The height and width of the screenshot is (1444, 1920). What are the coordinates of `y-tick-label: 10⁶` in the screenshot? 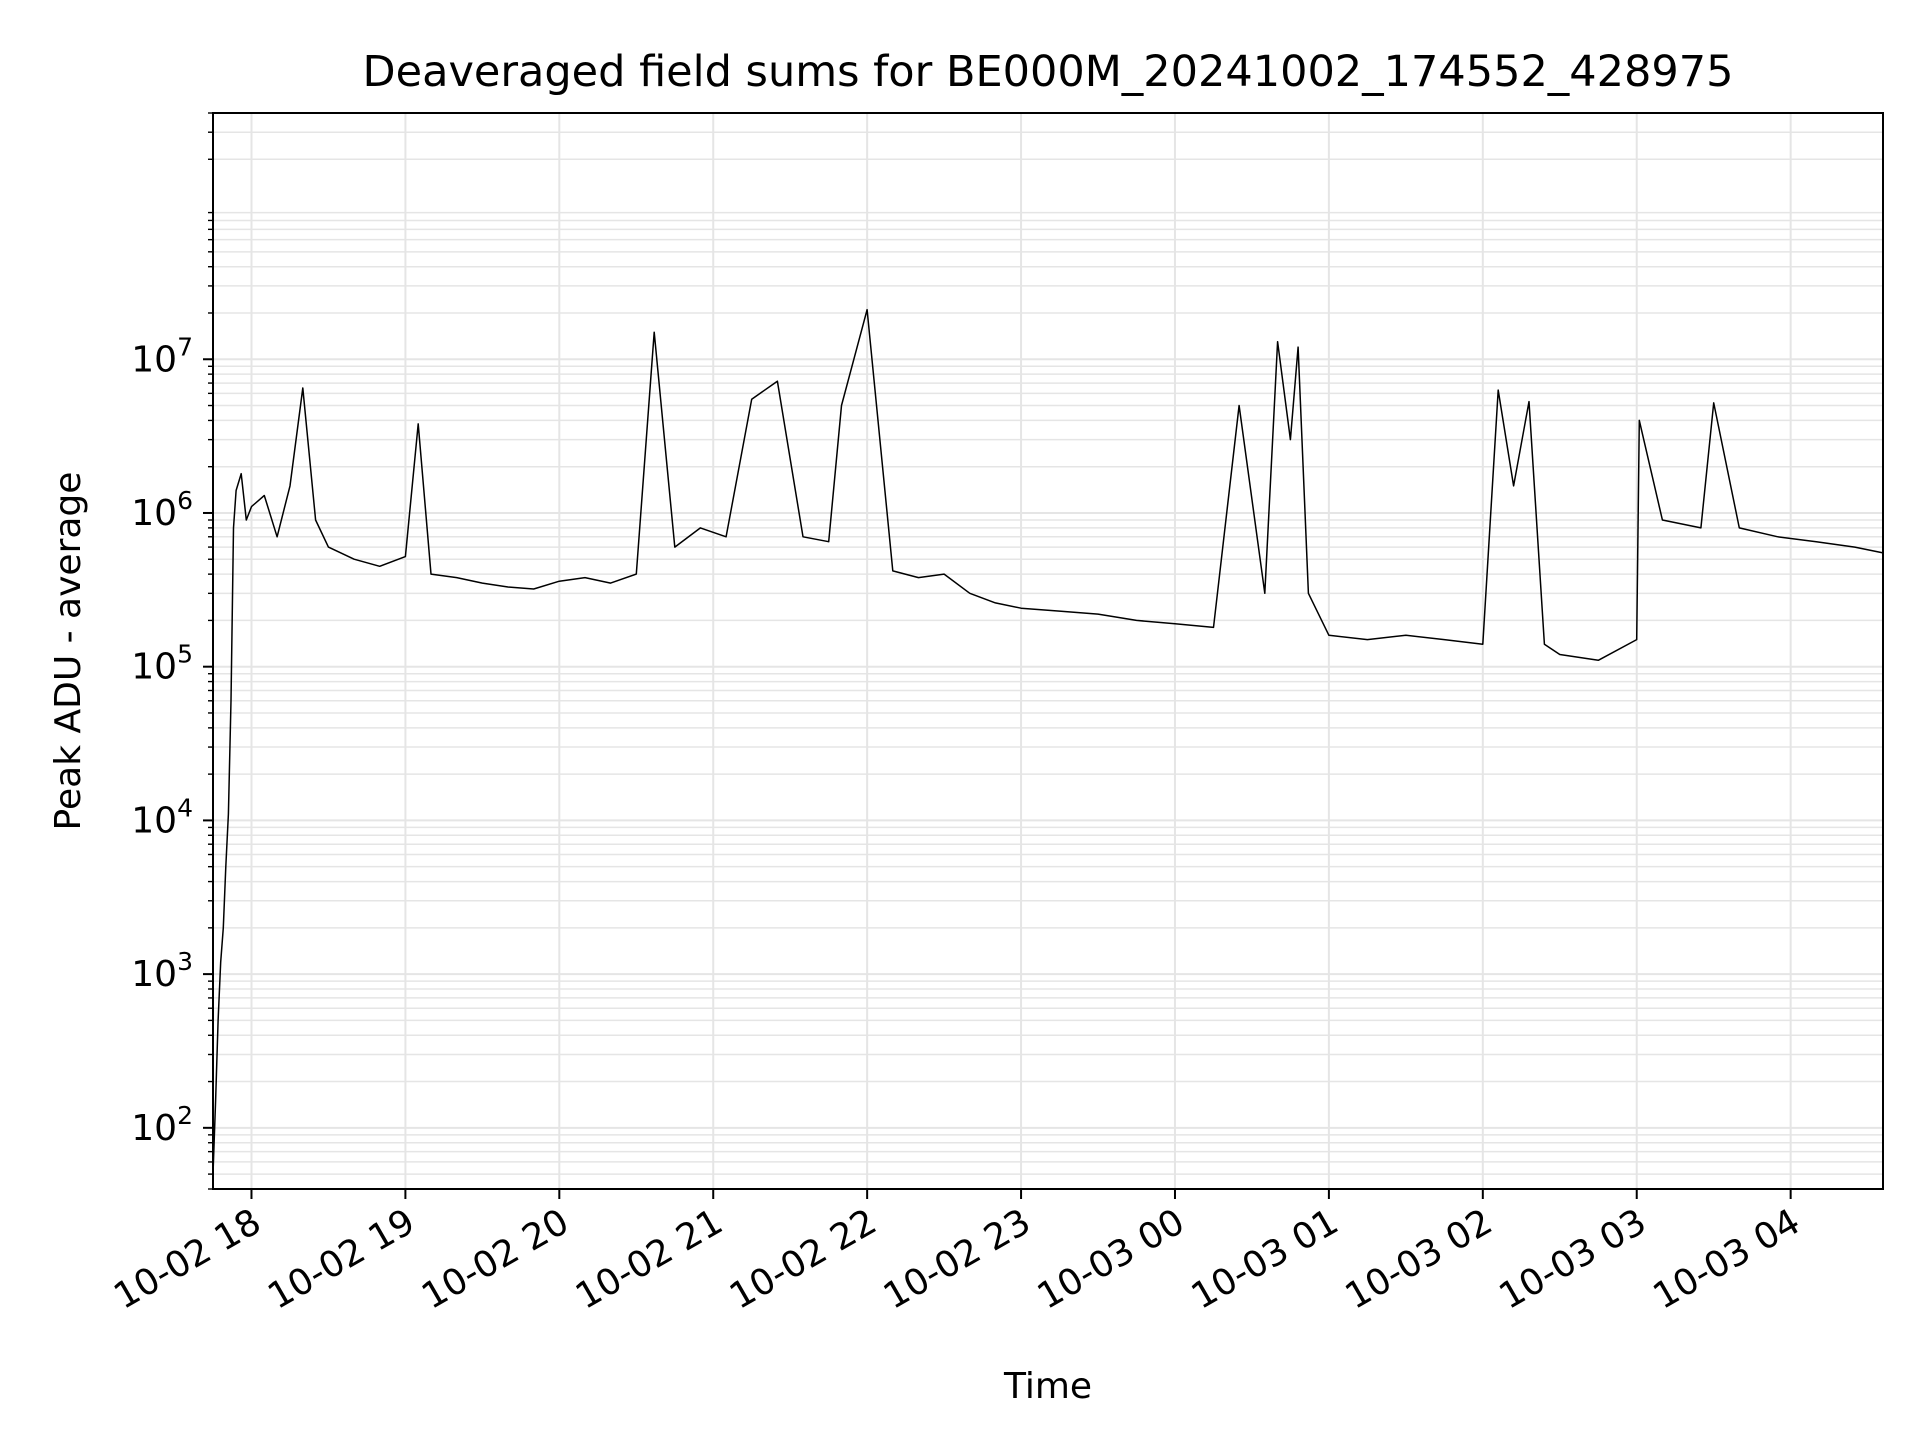 It's located at (162, 510).